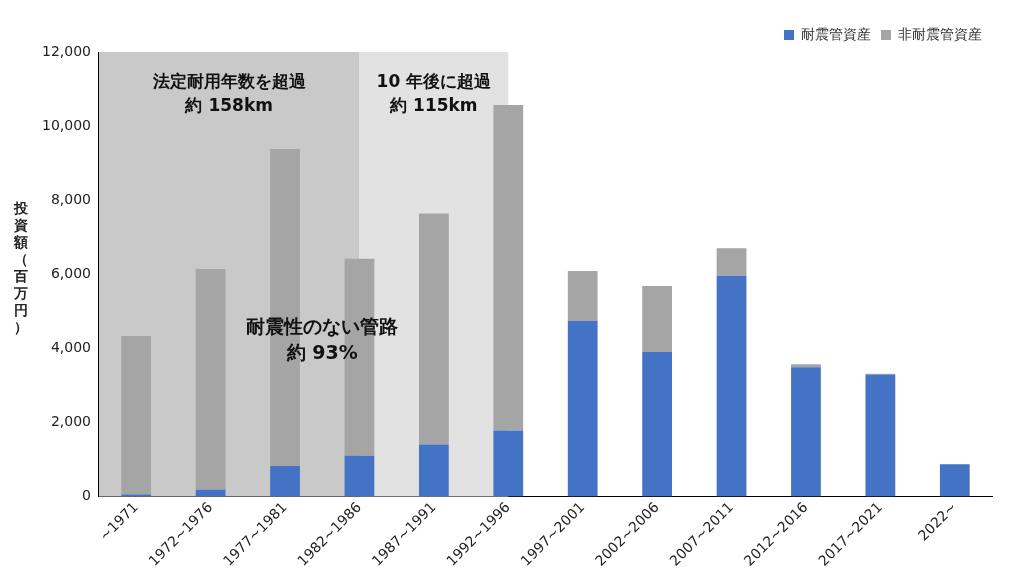 Image resolution: width=1012 pixels, height=583 pixels. What do you see at coordinates (70, 421) in the screenshot?
I see `y-tick-label: 2,000` at bounding box center [70, 421].